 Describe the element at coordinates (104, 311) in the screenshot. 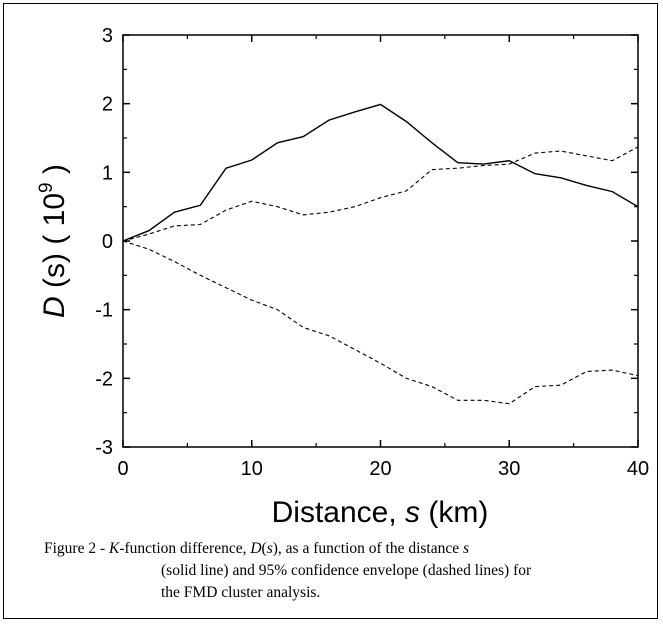

I see `y-tick-label: -1` at that location.